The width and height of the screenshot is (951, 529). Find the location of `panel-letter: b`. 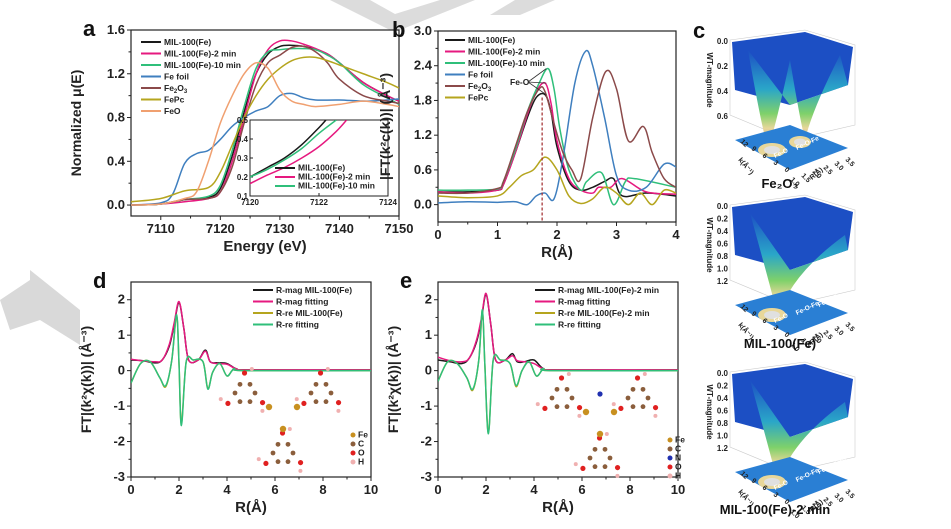

panel-letter: b is located at coordinates (398, 29).